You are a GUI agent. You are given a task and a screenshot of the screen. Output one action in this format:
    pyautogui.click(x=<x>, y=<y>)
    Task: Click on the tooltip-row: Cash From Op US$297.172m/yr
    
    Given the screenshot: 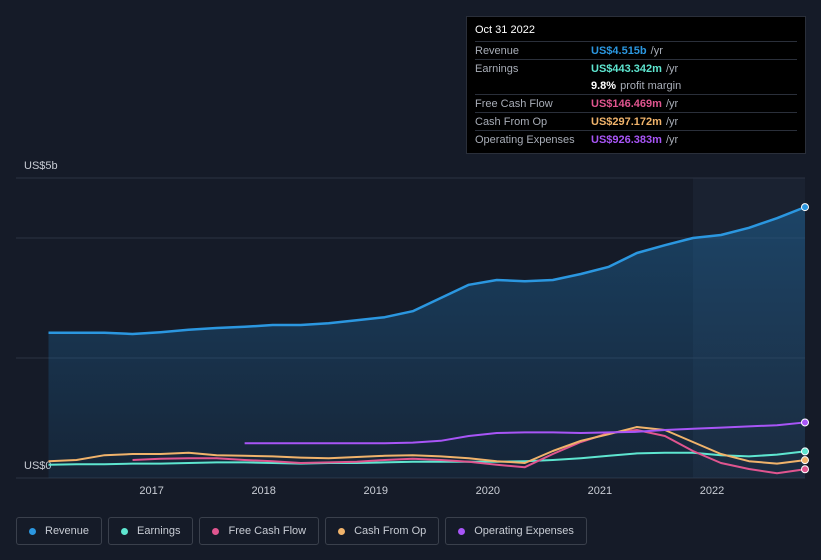 What is the action you would take?
    pyautogui.click(x=636, y=121)
    